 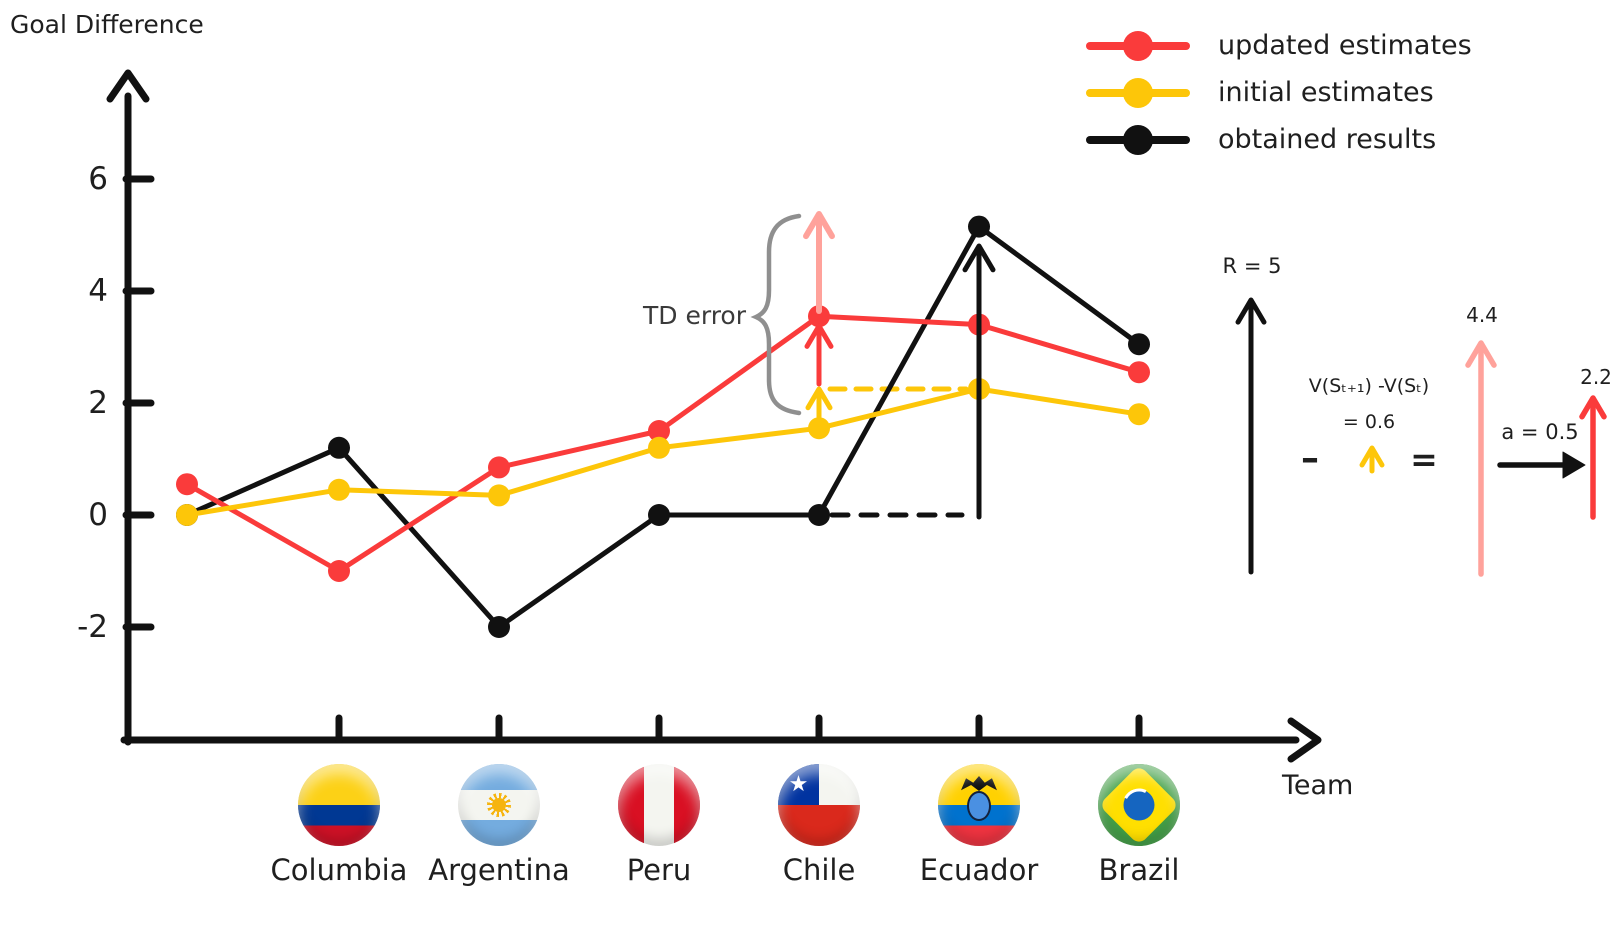 I want to click on argentina-flag-icon, so click(x=499, y=805).